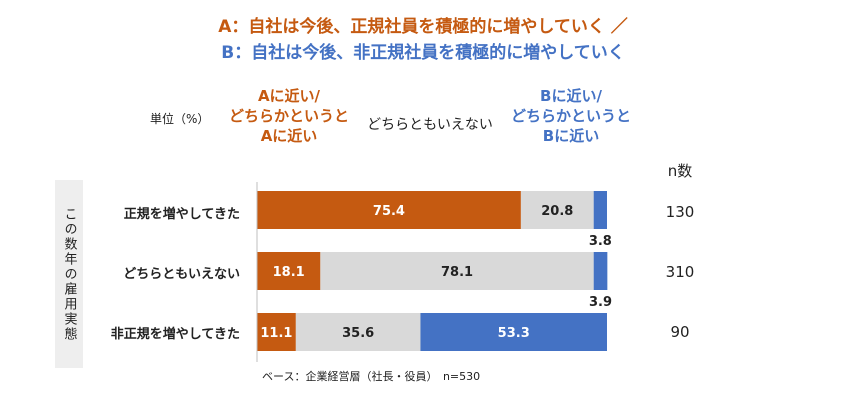  I want to click on data-label: 75.4, so click(389, 211).